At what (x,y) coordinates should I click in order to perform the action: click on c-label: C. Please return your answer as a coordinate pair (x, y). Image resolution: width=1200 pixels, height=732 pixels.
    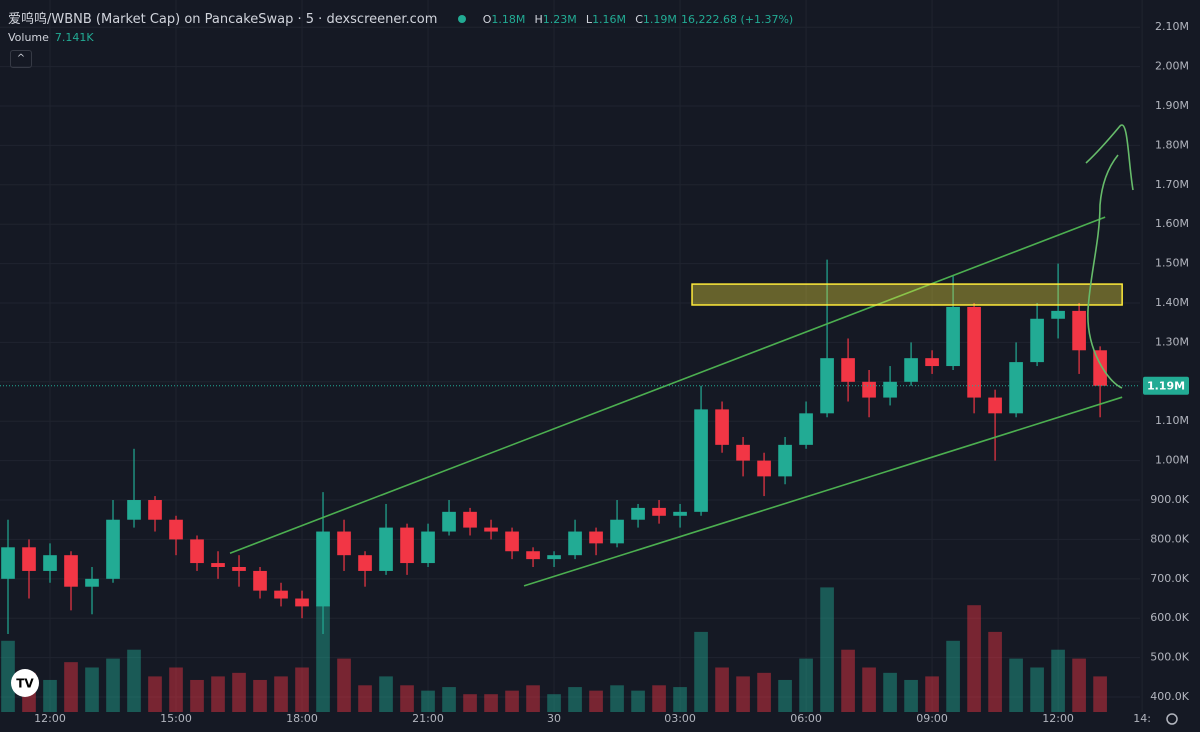
    Looking at the image, I should click on (639, 19).